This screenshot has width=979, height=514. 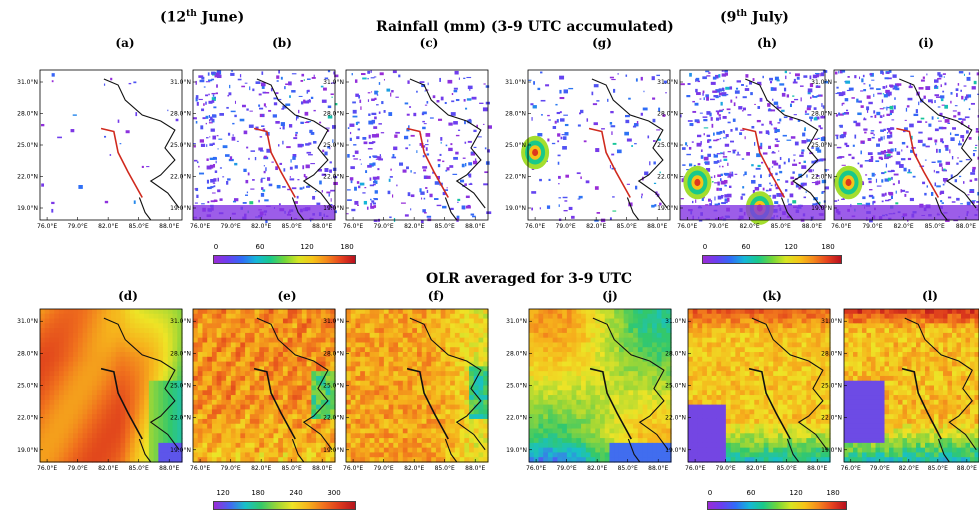 I want to click on rain-colorbar-strip, so click(x=284, y=259).